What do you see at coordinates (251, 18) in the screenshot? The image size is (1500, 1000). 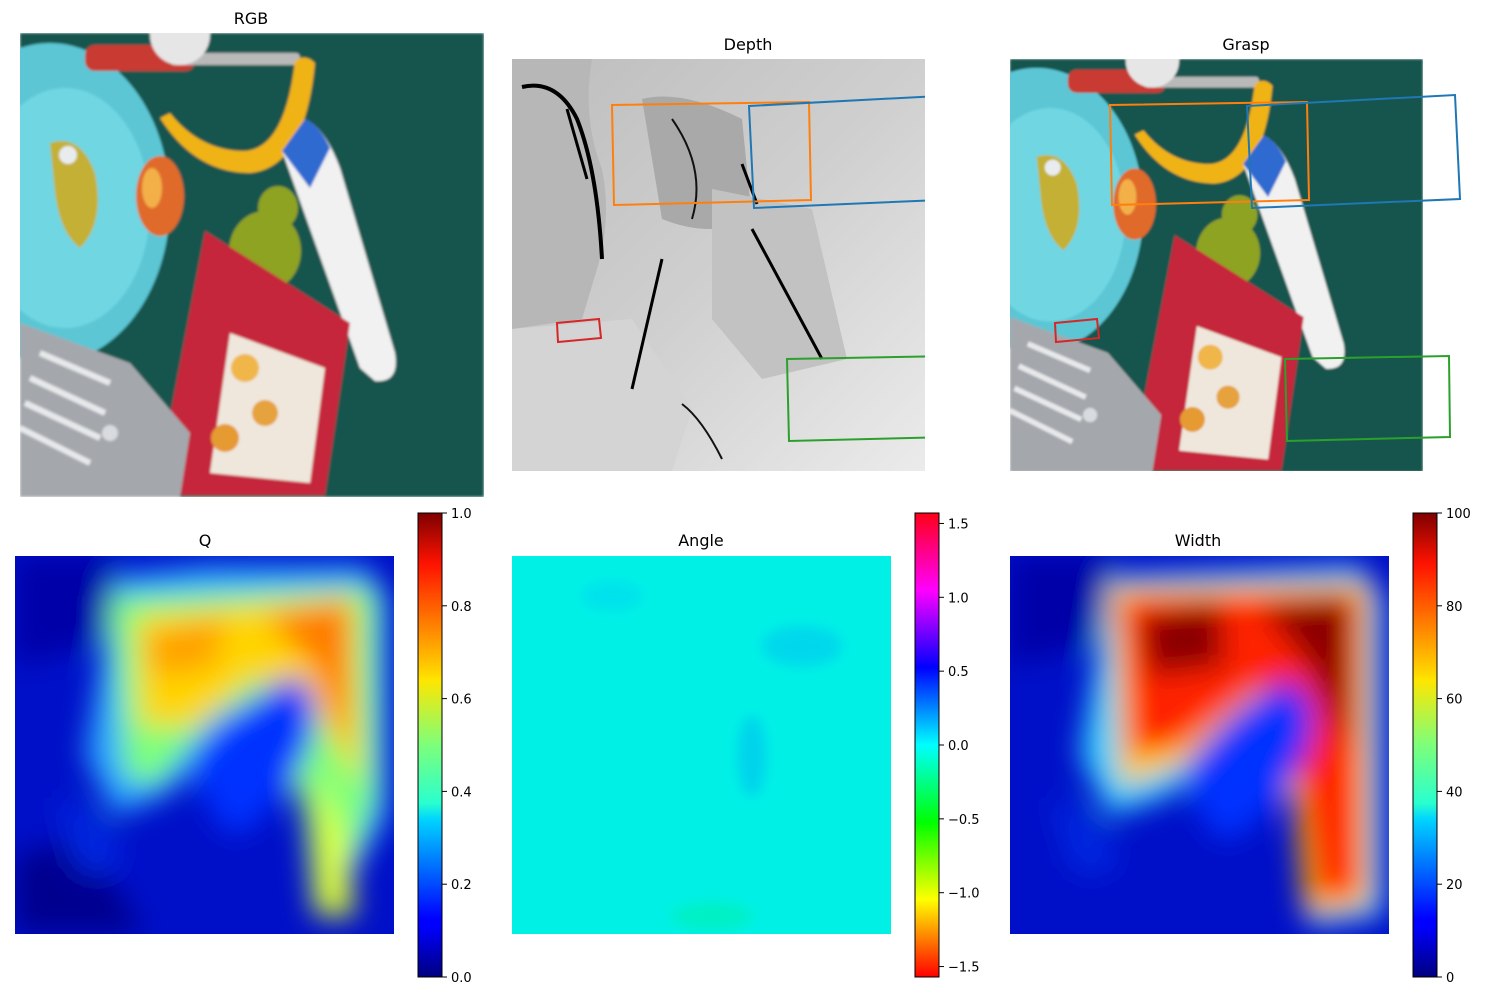 I see `rgb-title: RGB` at bounding box center [251, 18].